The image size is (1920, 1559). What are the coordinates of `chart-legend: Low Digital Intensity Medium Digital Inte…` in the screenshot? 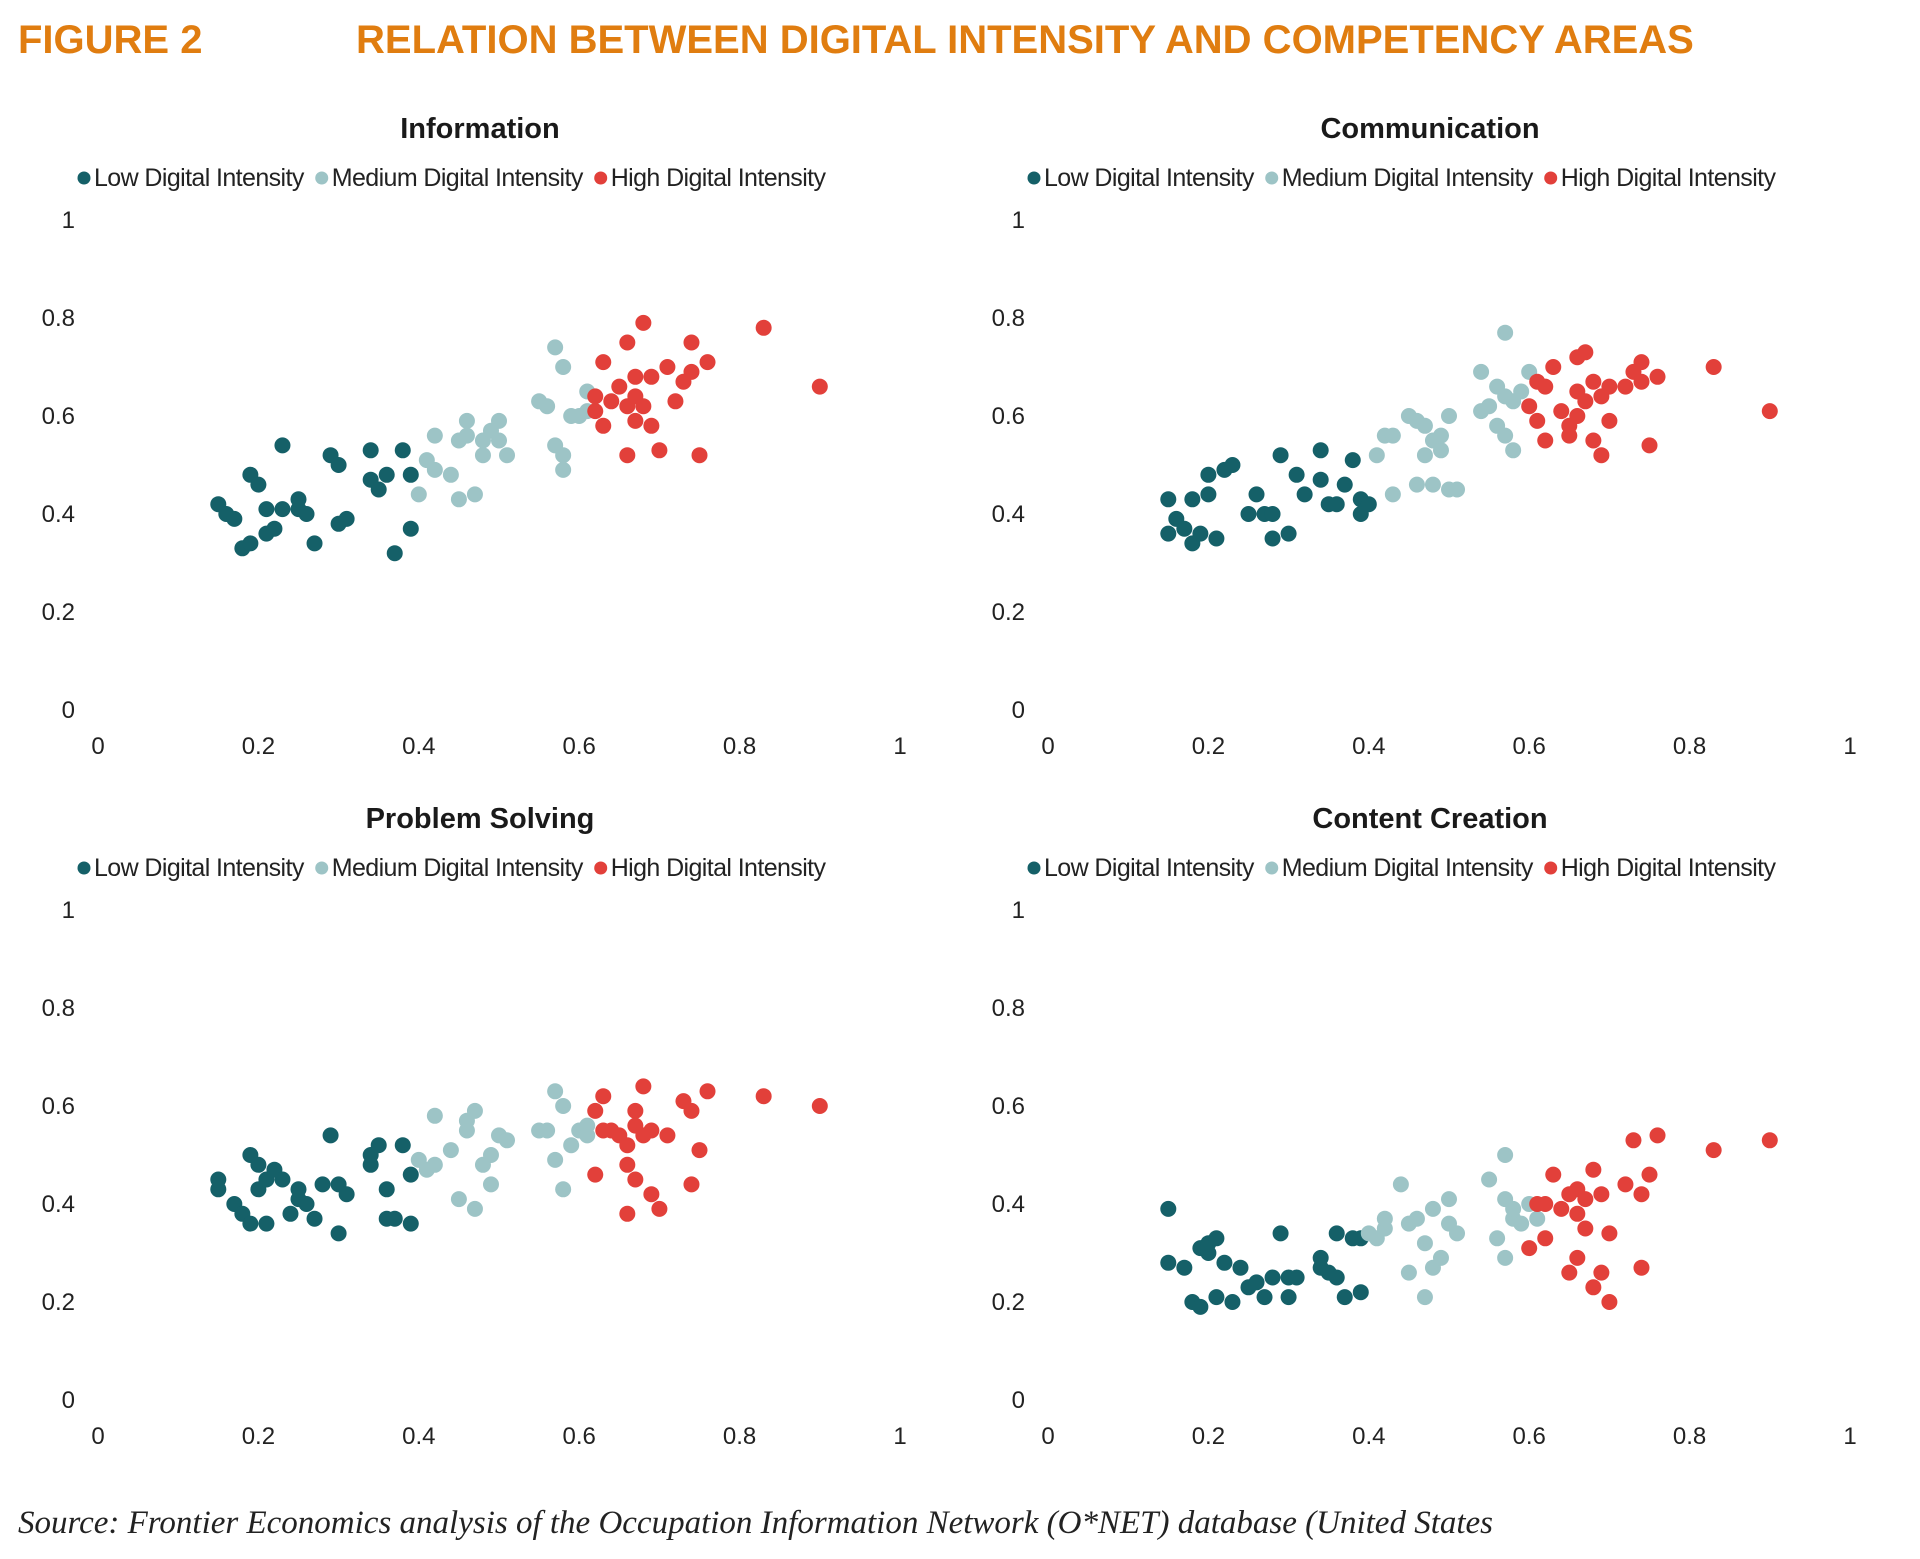 It's located at (452, 868).